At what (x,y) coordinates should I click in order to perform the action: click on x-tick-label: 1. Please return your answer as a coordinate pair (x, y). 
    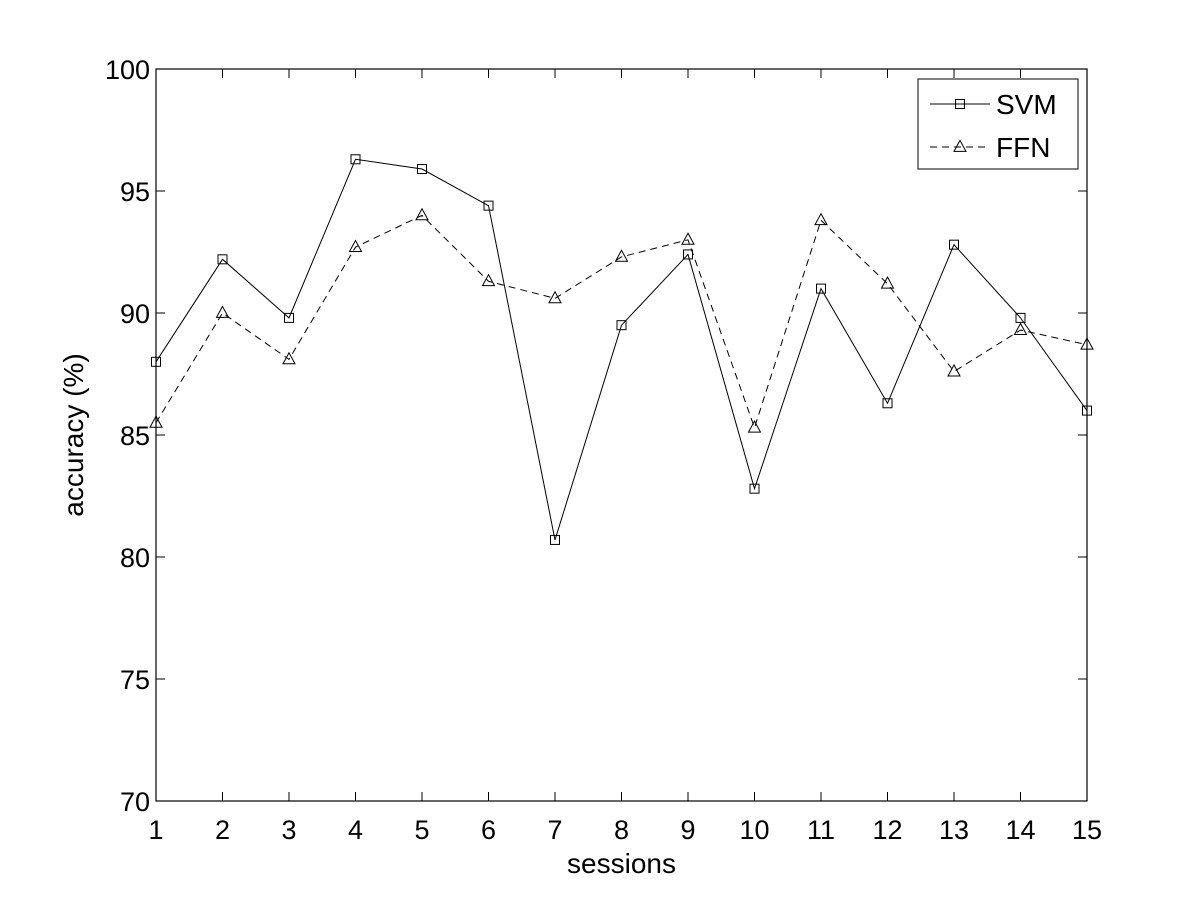
    Looking at the image, I should click on (155, 830).